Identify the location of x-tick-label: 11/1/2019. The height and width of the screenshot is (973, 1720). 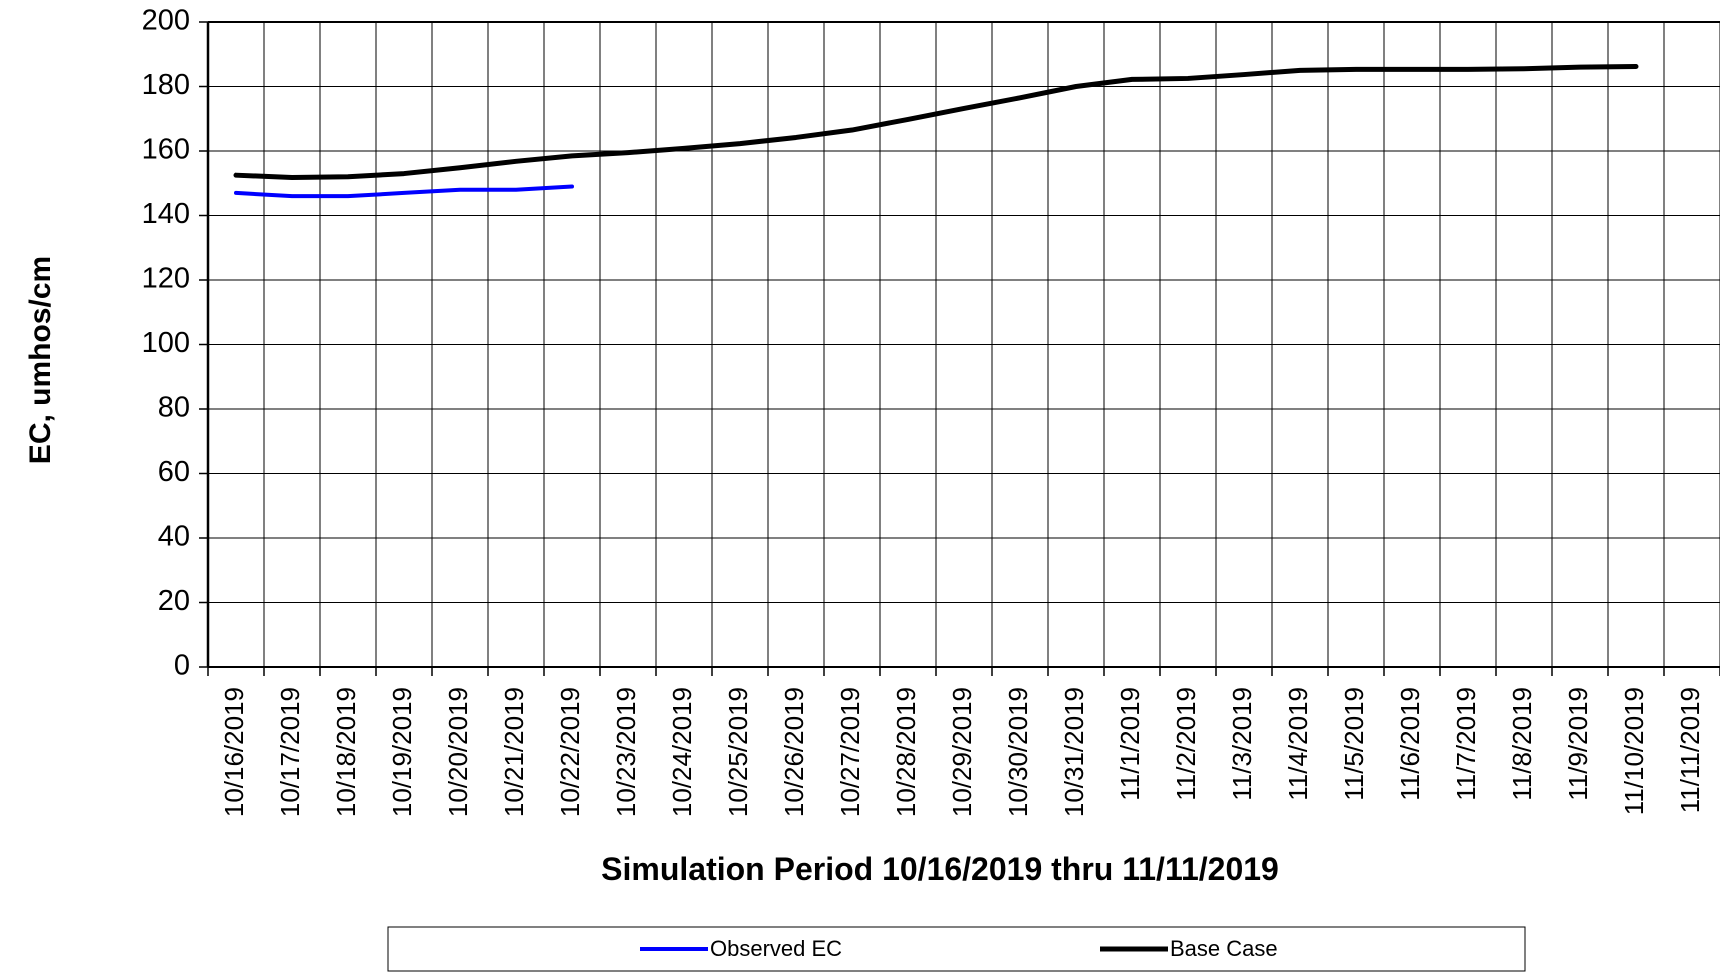
(1130, 744).